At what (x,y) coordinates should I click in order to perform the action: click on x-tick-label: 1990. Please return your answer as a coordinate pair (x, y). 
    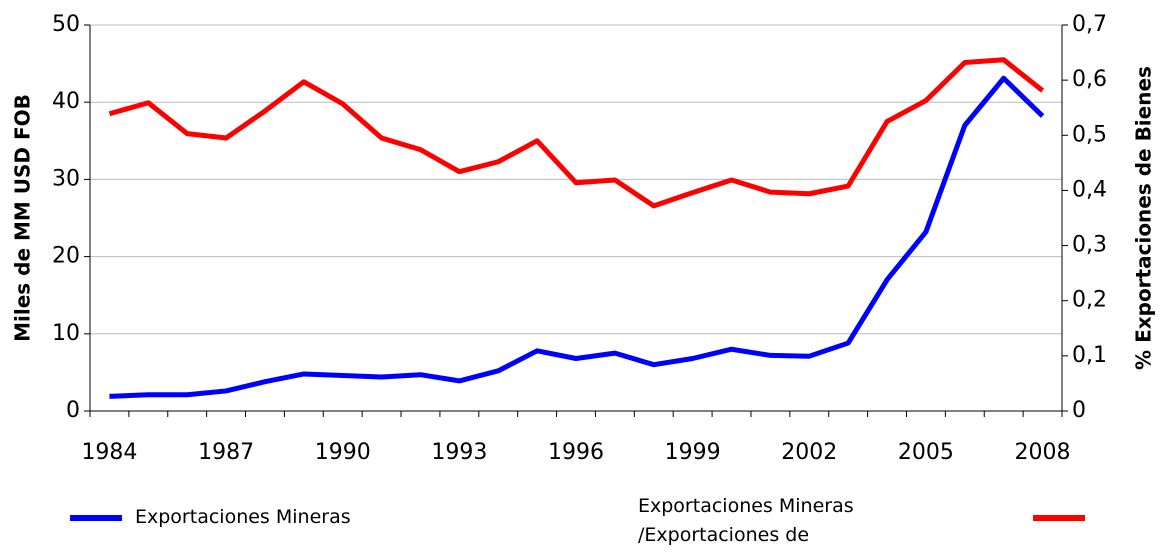
    Looking at the image, I should click on (343, 452).